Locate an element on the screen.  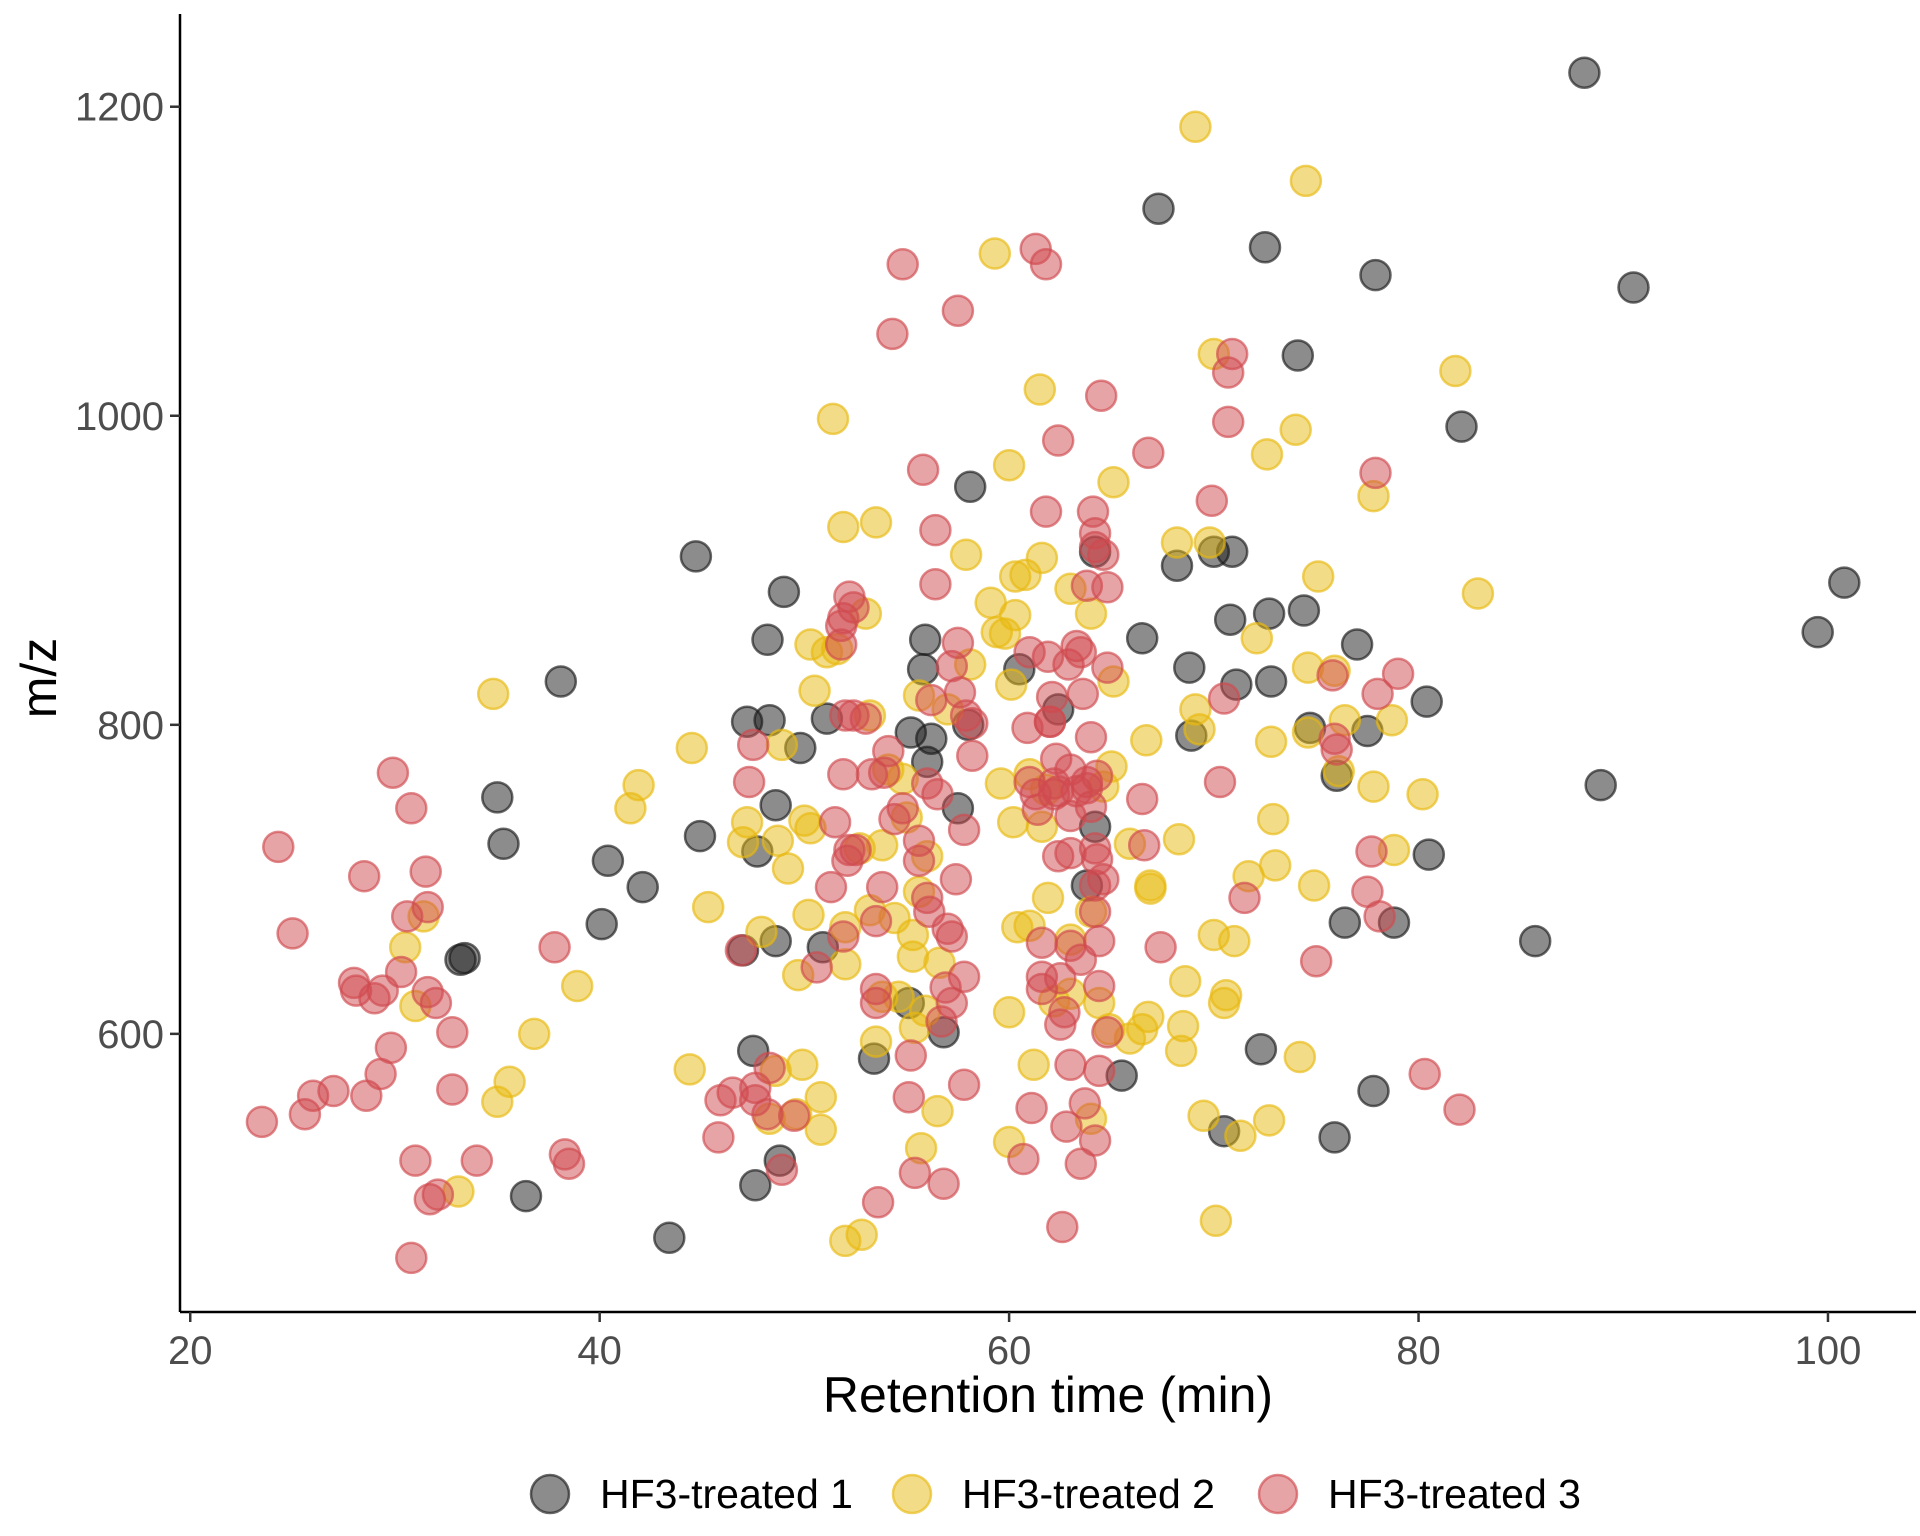
x-tick-label-20: 20 is located at coordinates (190, 1351).